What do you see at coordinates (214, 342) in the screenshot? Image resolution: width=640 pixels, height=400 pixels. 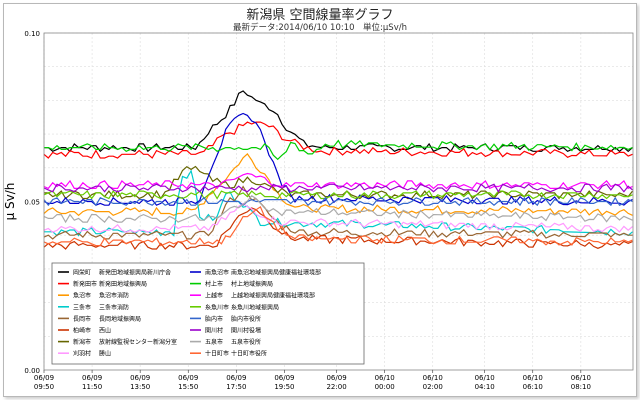 I see `legend-name: 五泉市` at bounding box center [214, 342].